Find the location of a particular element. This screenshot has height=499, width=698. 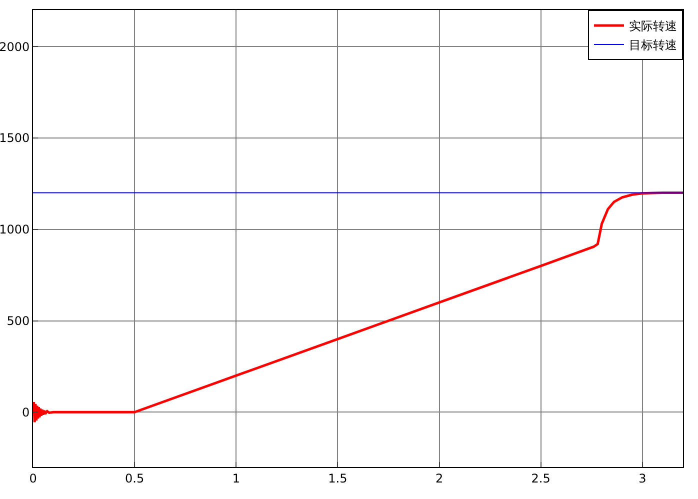

y-tick-label: 1000 is located at coordinates (15, 229).